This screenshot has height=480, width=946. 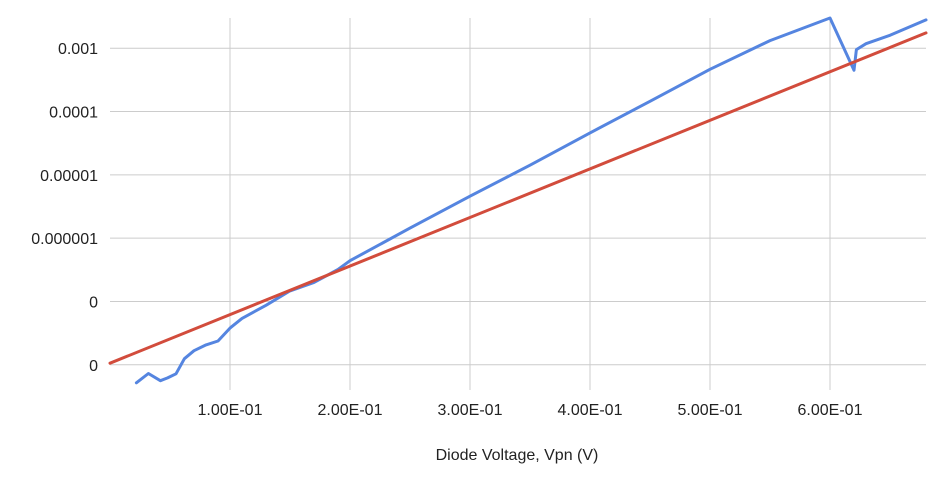 I want to click on x-axis-title: Diode Voltage, Vpn (V), so click(x=517, y=455).